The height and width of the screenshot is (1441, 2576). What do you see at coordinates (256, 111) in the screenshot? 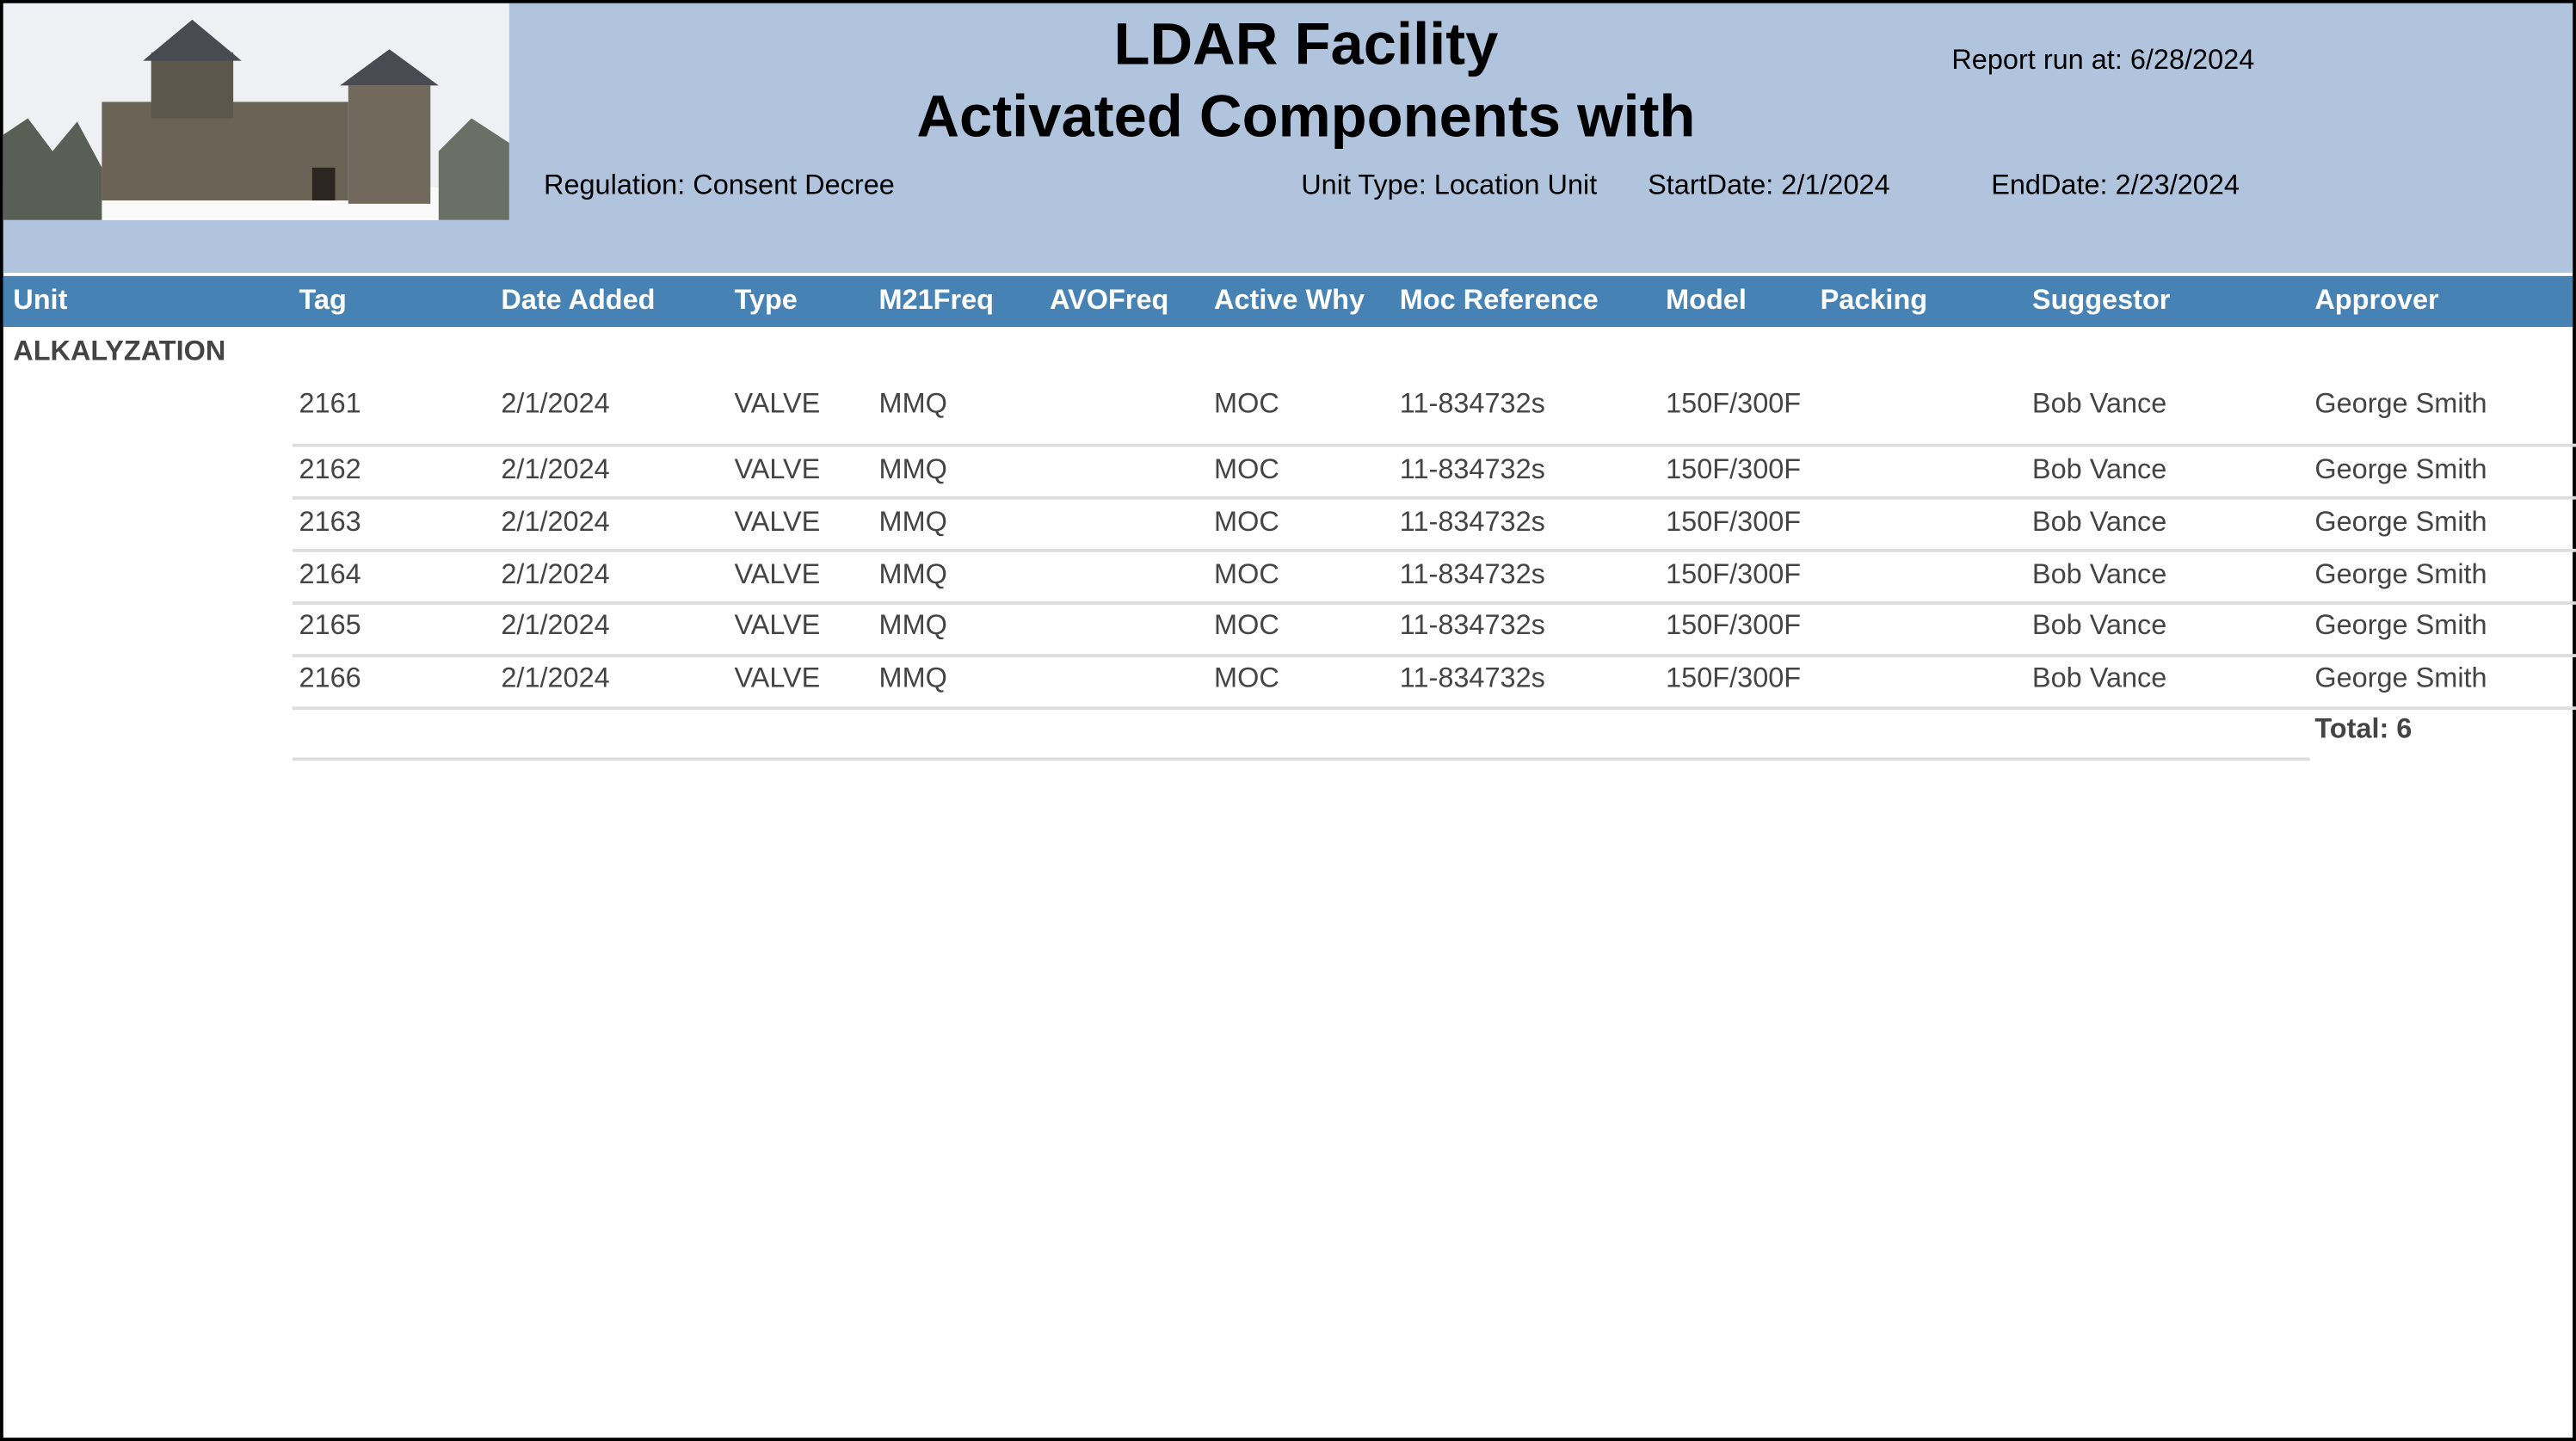
I see `castle-logo` at bounding box center [256, 111].